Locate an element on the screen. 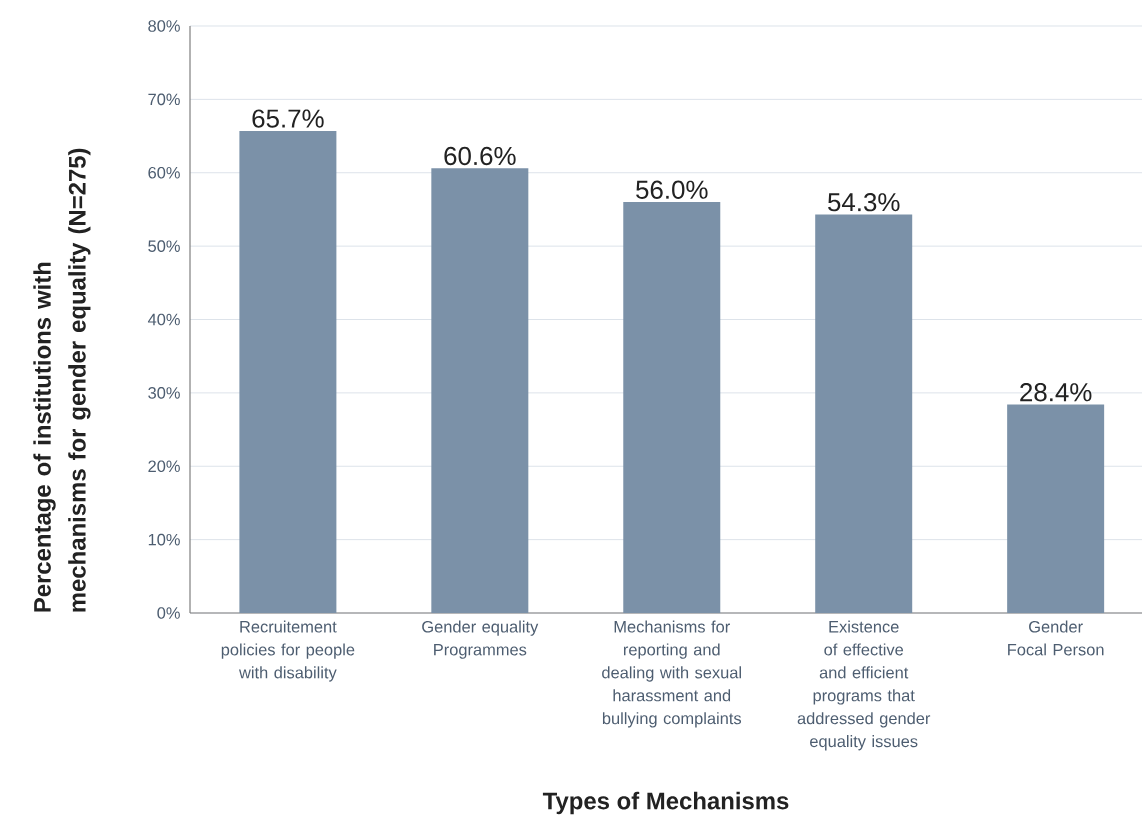 Image resolution: width=1142 pixels, height=816 pixels. x-tick-label: Gender equality Programmes is located at coordinates (480, 639).